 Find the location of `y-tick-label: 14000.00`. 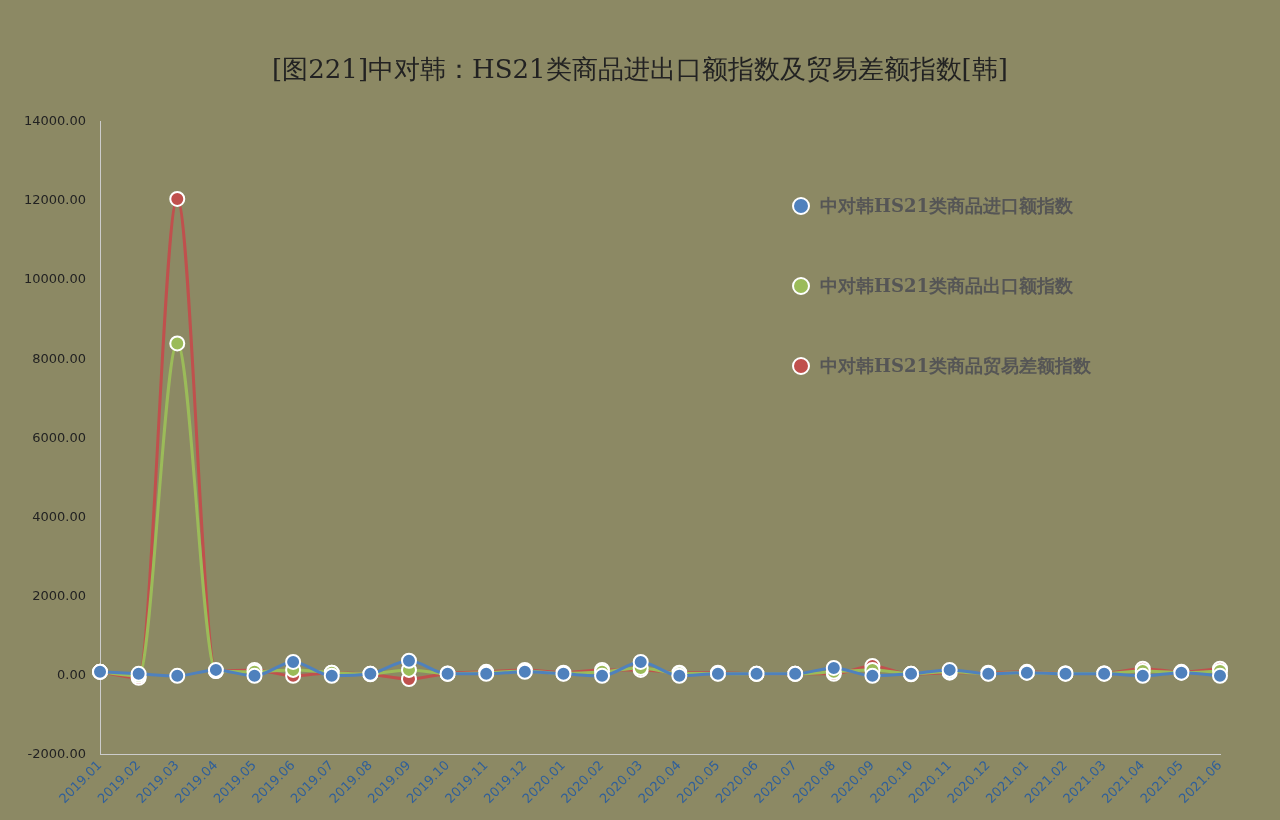

y-tick-label: 14000.00 is located at coordinates (55, 121).